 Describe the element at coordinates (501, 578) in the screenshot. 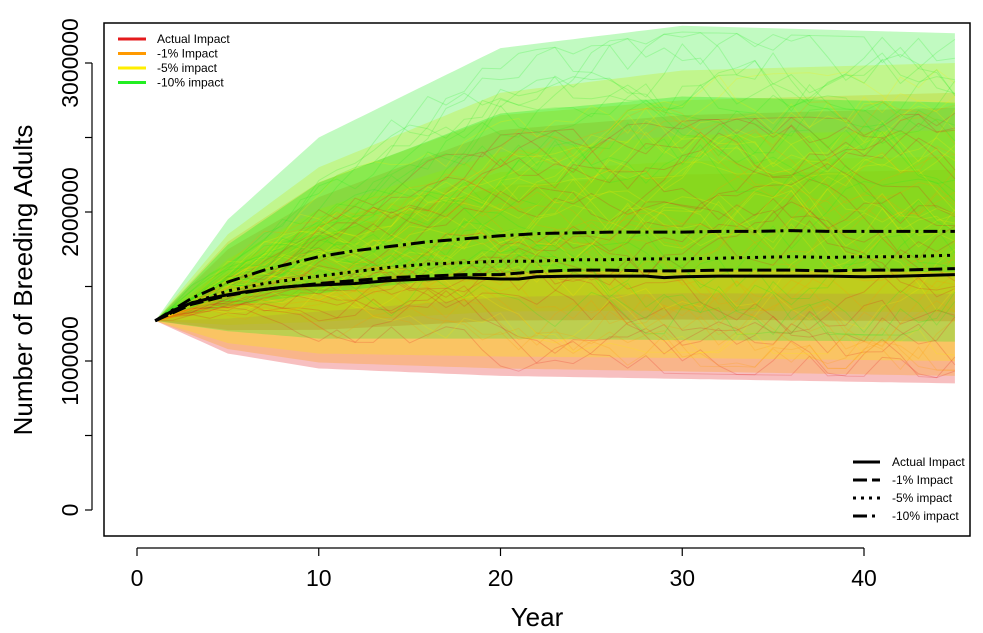

I see `x-tick-label: 20` at that location.